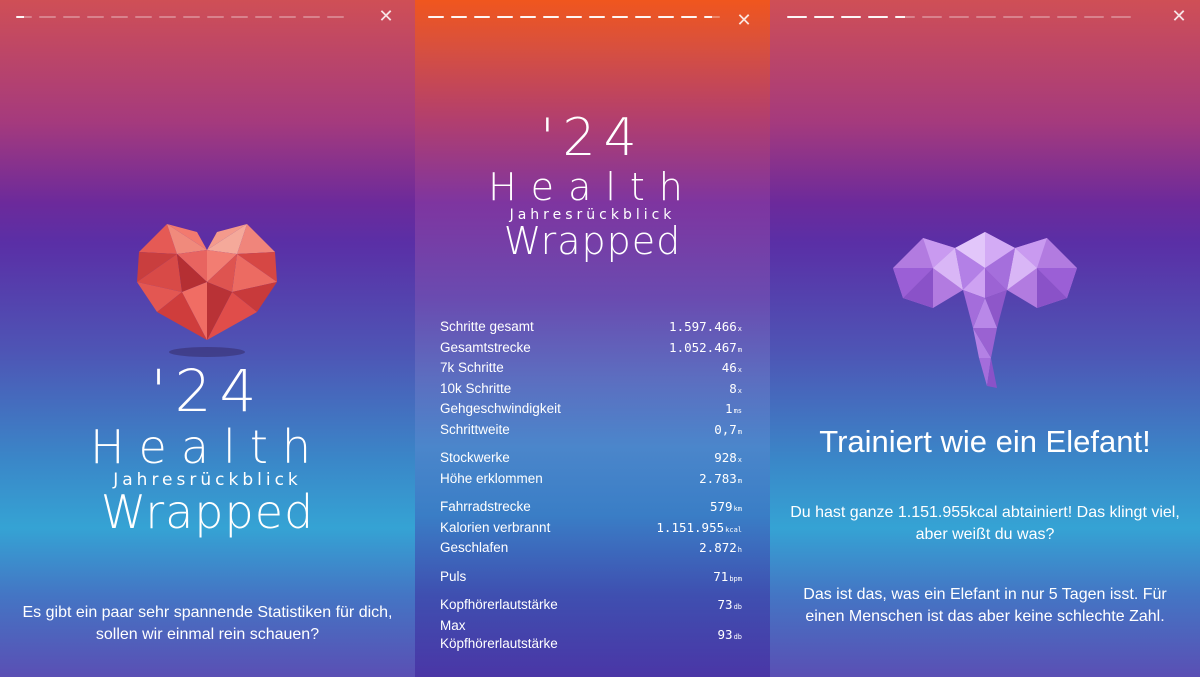 The width and height of the screenshot is (1200, 677). Describe the element at coordinates (595, 390) in the screenshot. I see `stat-row: 10k Schritte 8x` at that location.